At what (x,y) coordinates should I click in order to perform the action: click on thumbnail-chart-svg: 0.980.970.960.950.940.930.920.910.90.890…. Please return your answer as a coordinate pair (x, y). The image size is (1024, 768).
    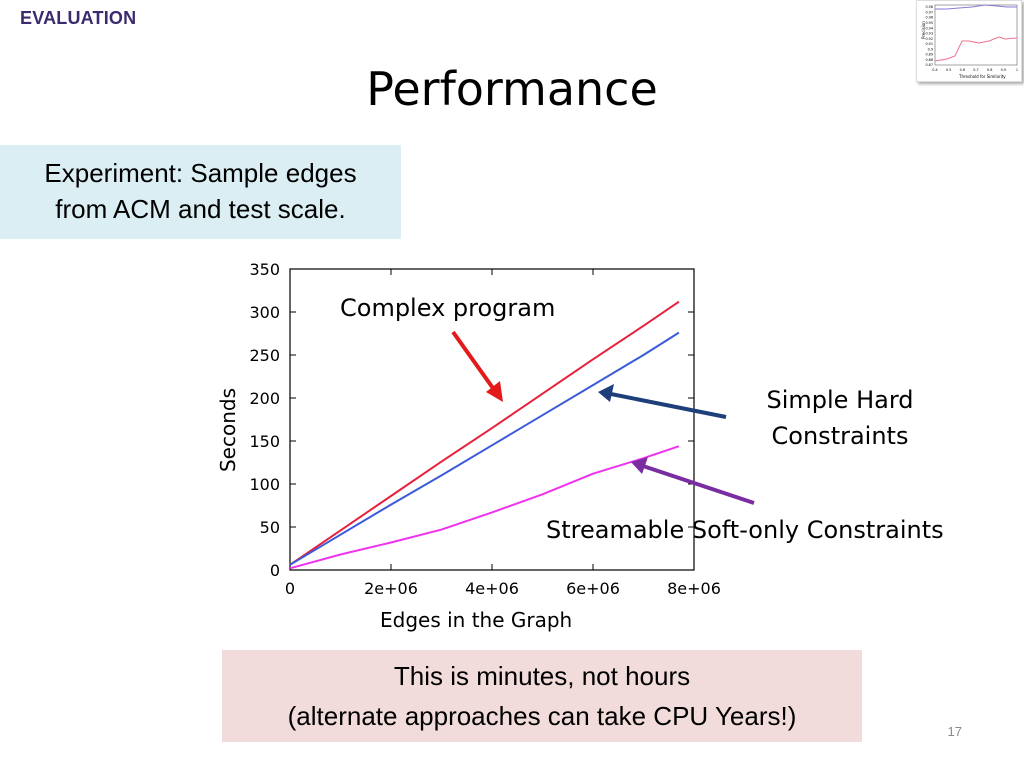
    Looking at the image, I should click on (969, 41).